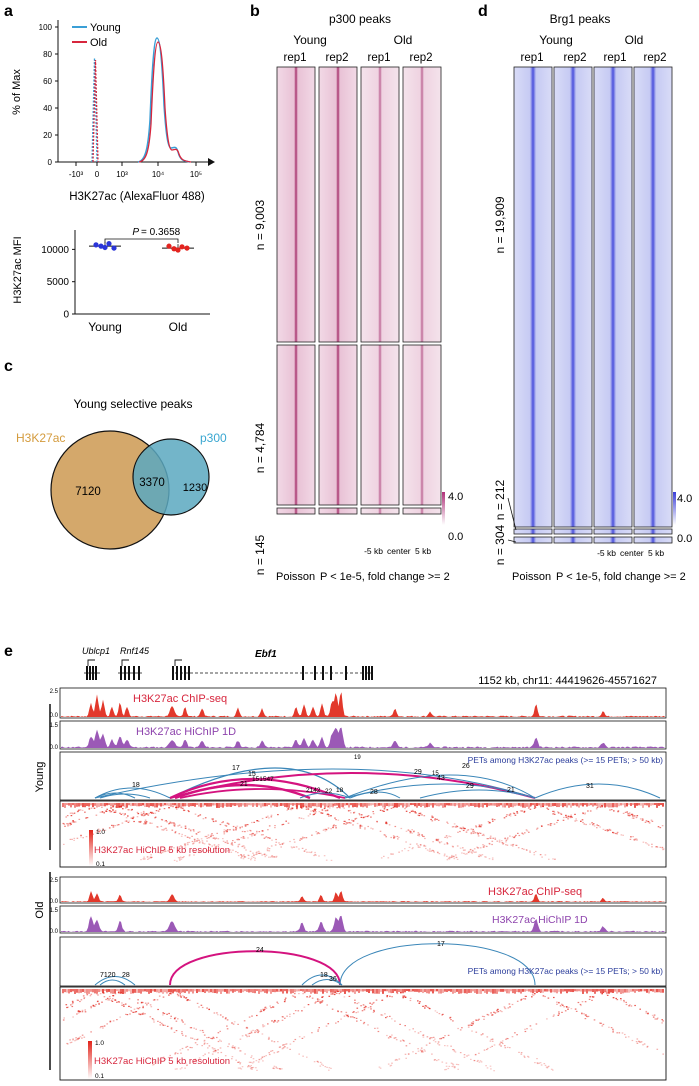  What do you see at coordinates (363, 1030) in the screenshot?
I see `old-contact-map` at bounding box center [363, 1030].